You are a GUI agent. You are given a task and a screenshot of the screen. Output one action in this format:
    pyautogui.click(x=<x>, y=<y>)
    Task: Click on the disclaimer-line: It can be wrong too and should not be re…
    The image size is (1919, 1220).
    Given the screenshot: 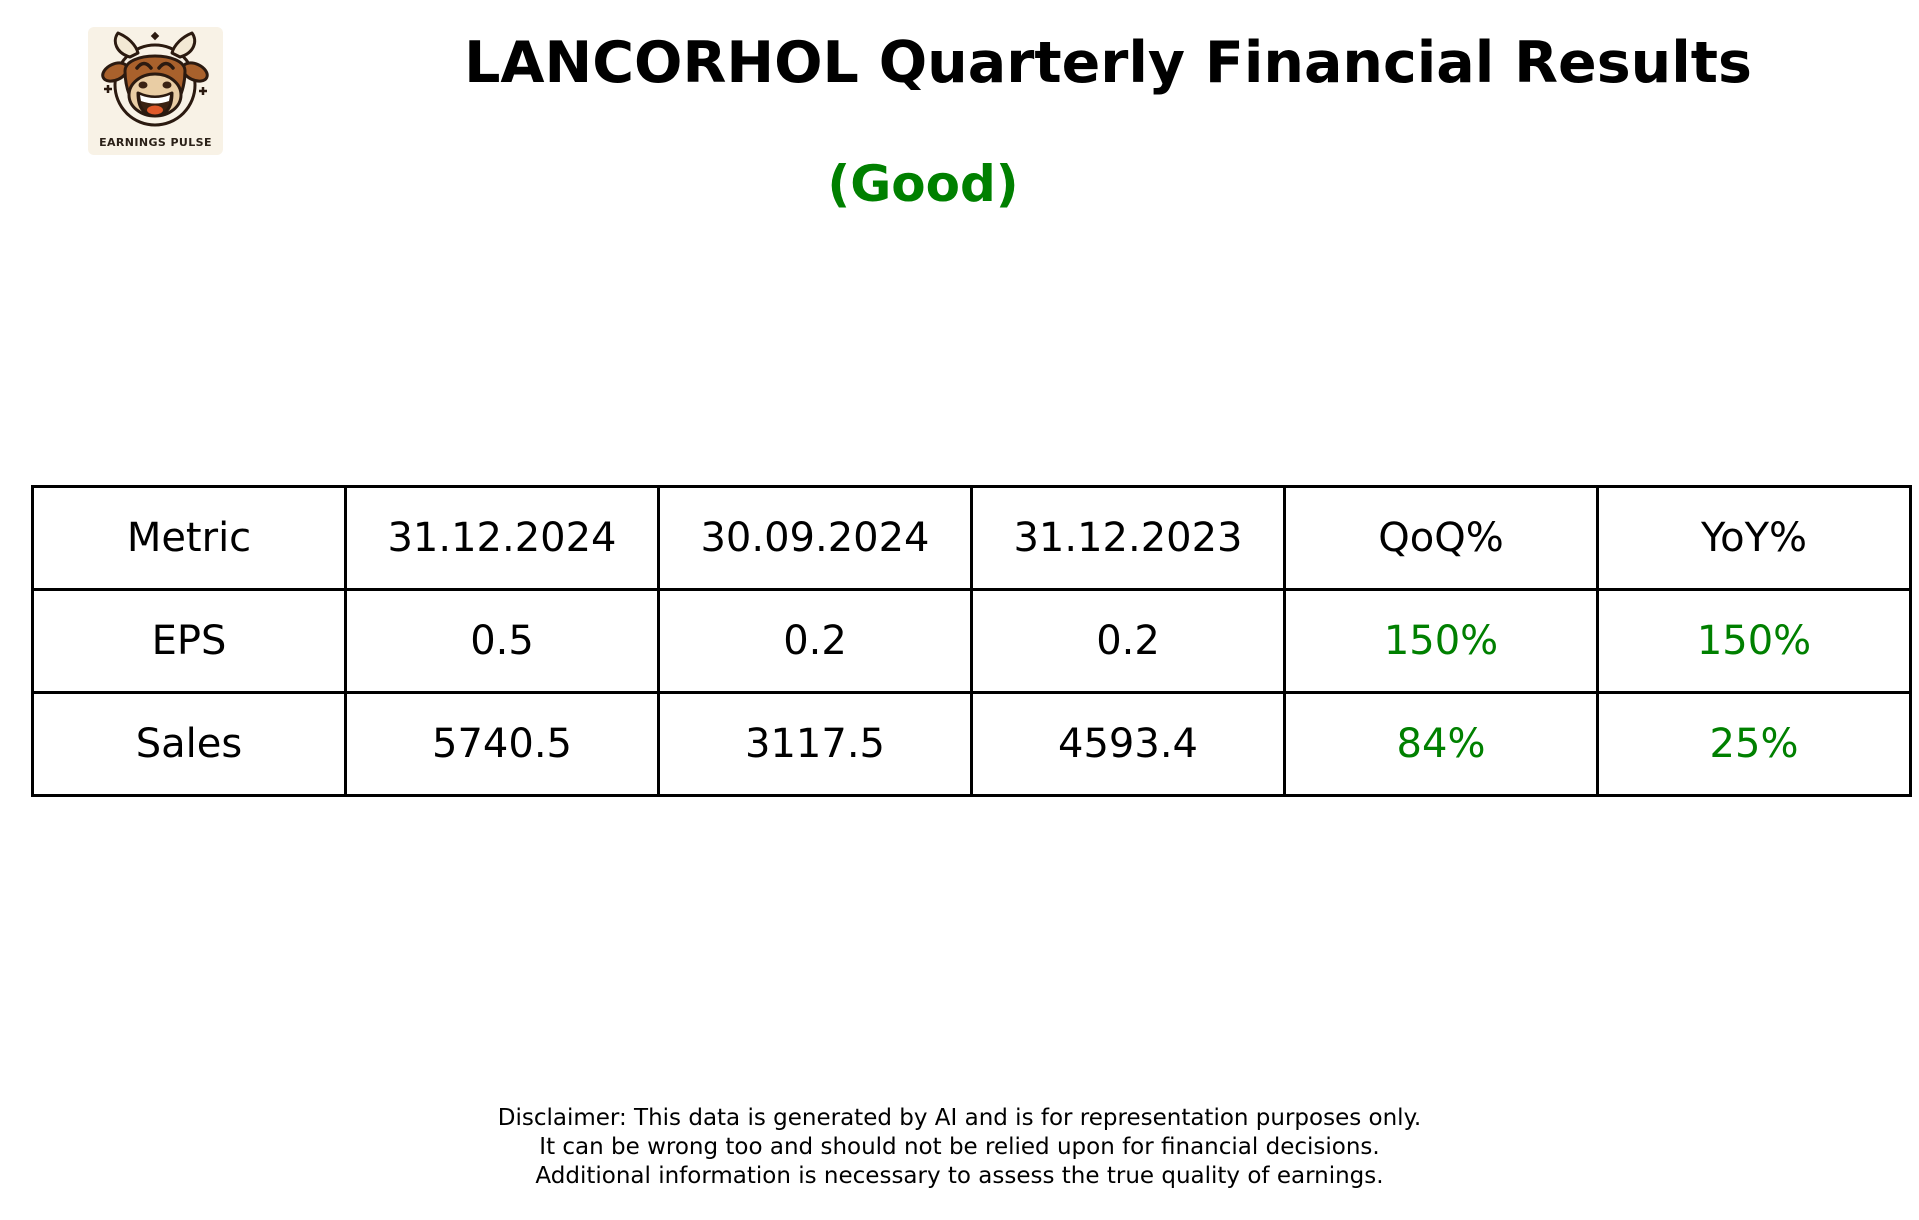 What is the action you would take?
    pyautogui.click(x=959, y=1147)
    